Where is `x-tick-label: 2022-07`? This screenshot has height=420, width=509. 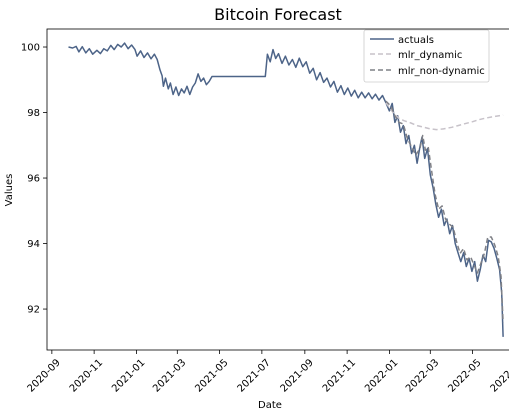 x-tick-label: 2022-07 is located at coordinates (499, 375).